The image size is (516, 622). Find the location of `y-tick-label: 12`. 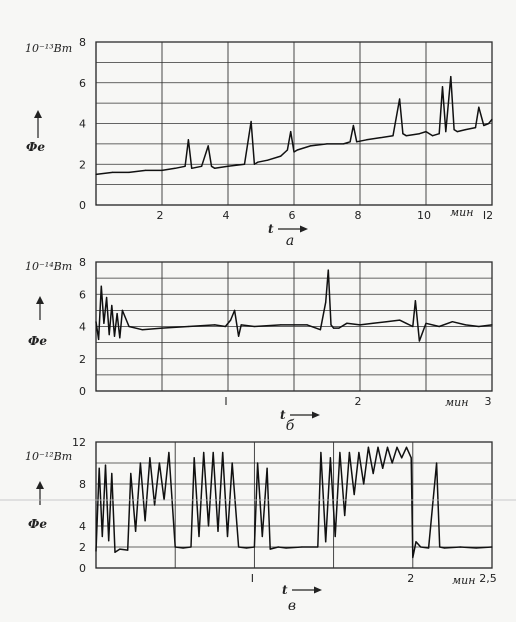

y-tick-label: 12 is located at coordinates (79, 442).